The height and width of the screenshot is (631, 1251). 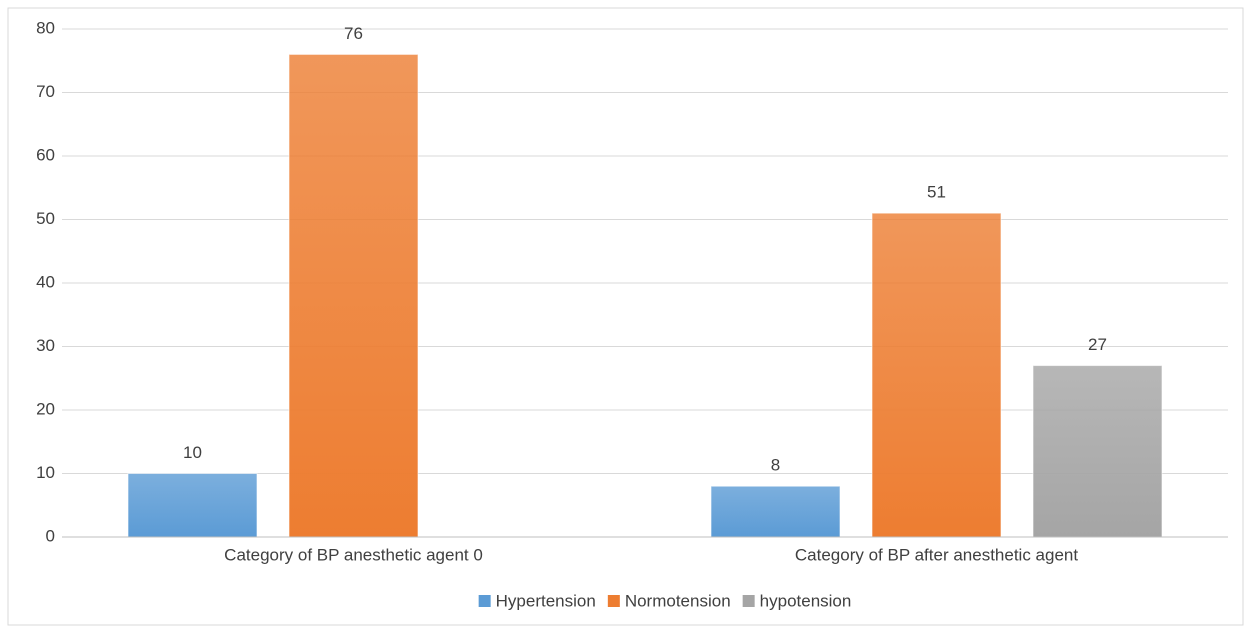 I want to click on data-label: 51, so click(x=936, y=192).